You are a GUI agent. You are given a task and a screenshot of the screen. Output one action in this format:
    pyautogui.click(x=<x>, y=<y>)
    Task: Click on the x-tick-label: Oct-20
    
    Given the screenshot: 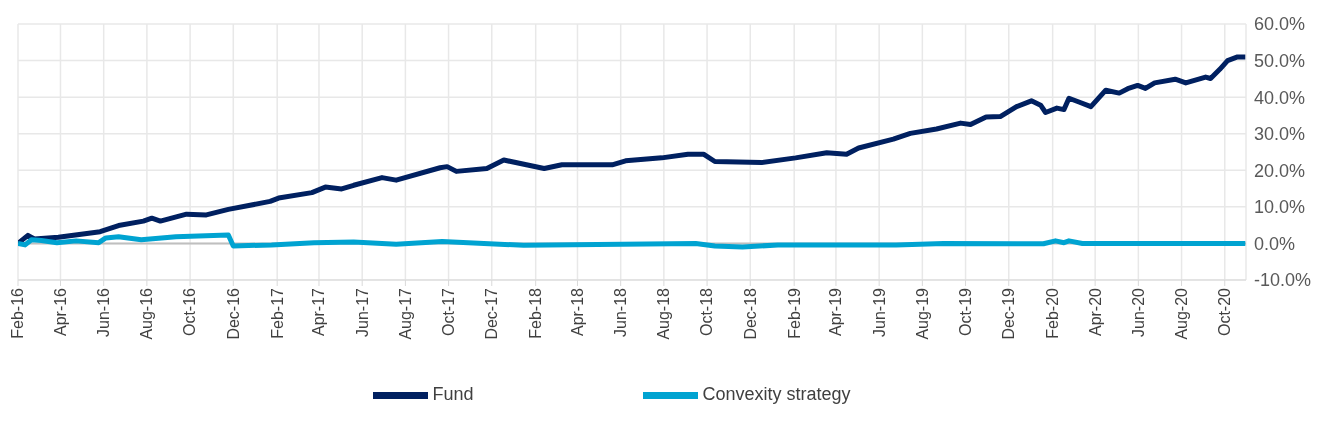 What is the action you would take?
    pyautogui.click(x=1225, y=312)
    